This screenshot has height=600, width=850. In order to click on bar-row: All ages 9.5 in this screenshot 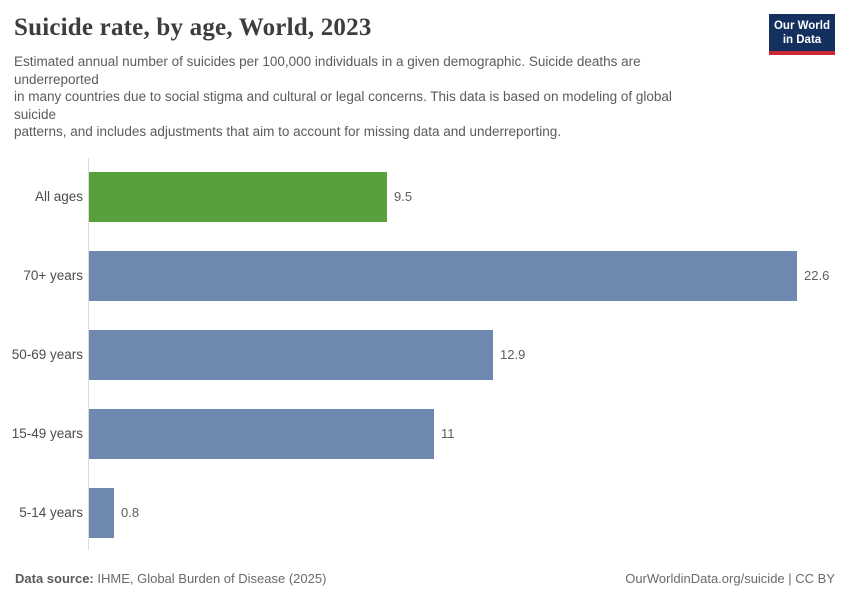, I will do `click(425, 197)`.